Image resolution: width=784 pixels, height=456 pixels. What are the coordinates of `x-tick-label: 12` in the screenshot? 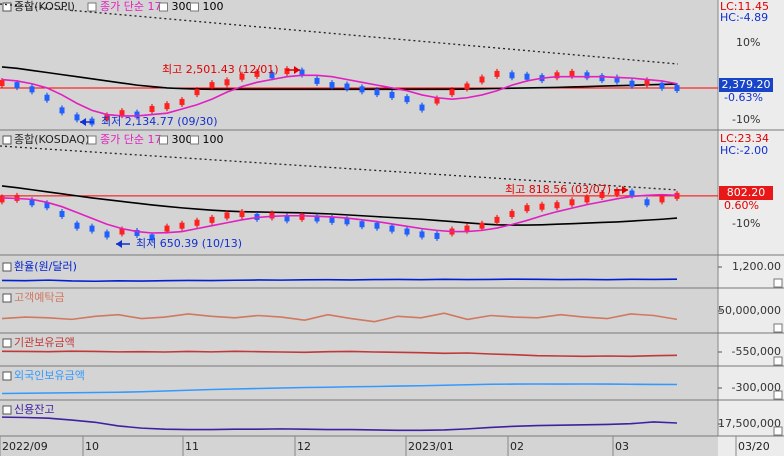 It's located at (304, 446).